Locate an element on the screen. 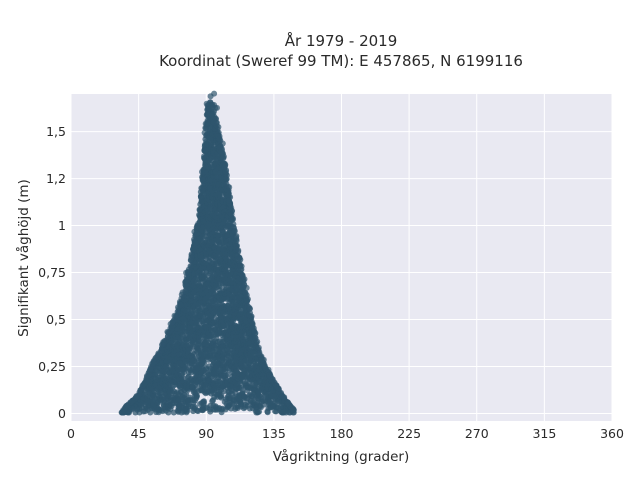  x-tick-label: 270 is located at coordinates (477, 433).